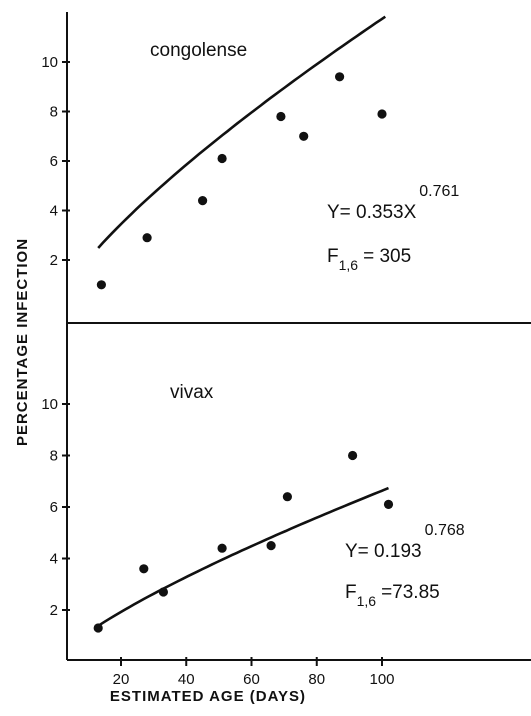  I want to click on vivax-equation: Y= 0.1930.768, so click(405, 542).